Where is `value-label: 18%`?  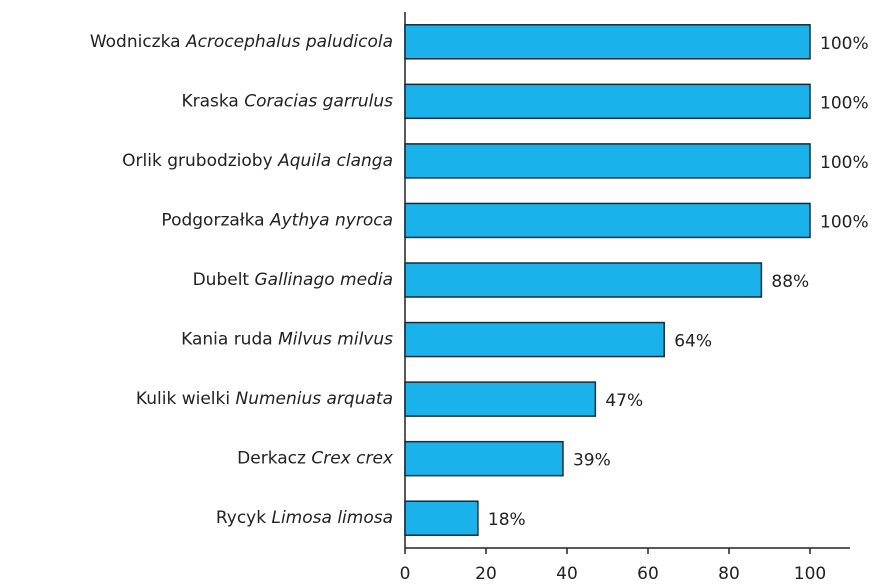 value-label: 18% is located at coordinates (507, 520).